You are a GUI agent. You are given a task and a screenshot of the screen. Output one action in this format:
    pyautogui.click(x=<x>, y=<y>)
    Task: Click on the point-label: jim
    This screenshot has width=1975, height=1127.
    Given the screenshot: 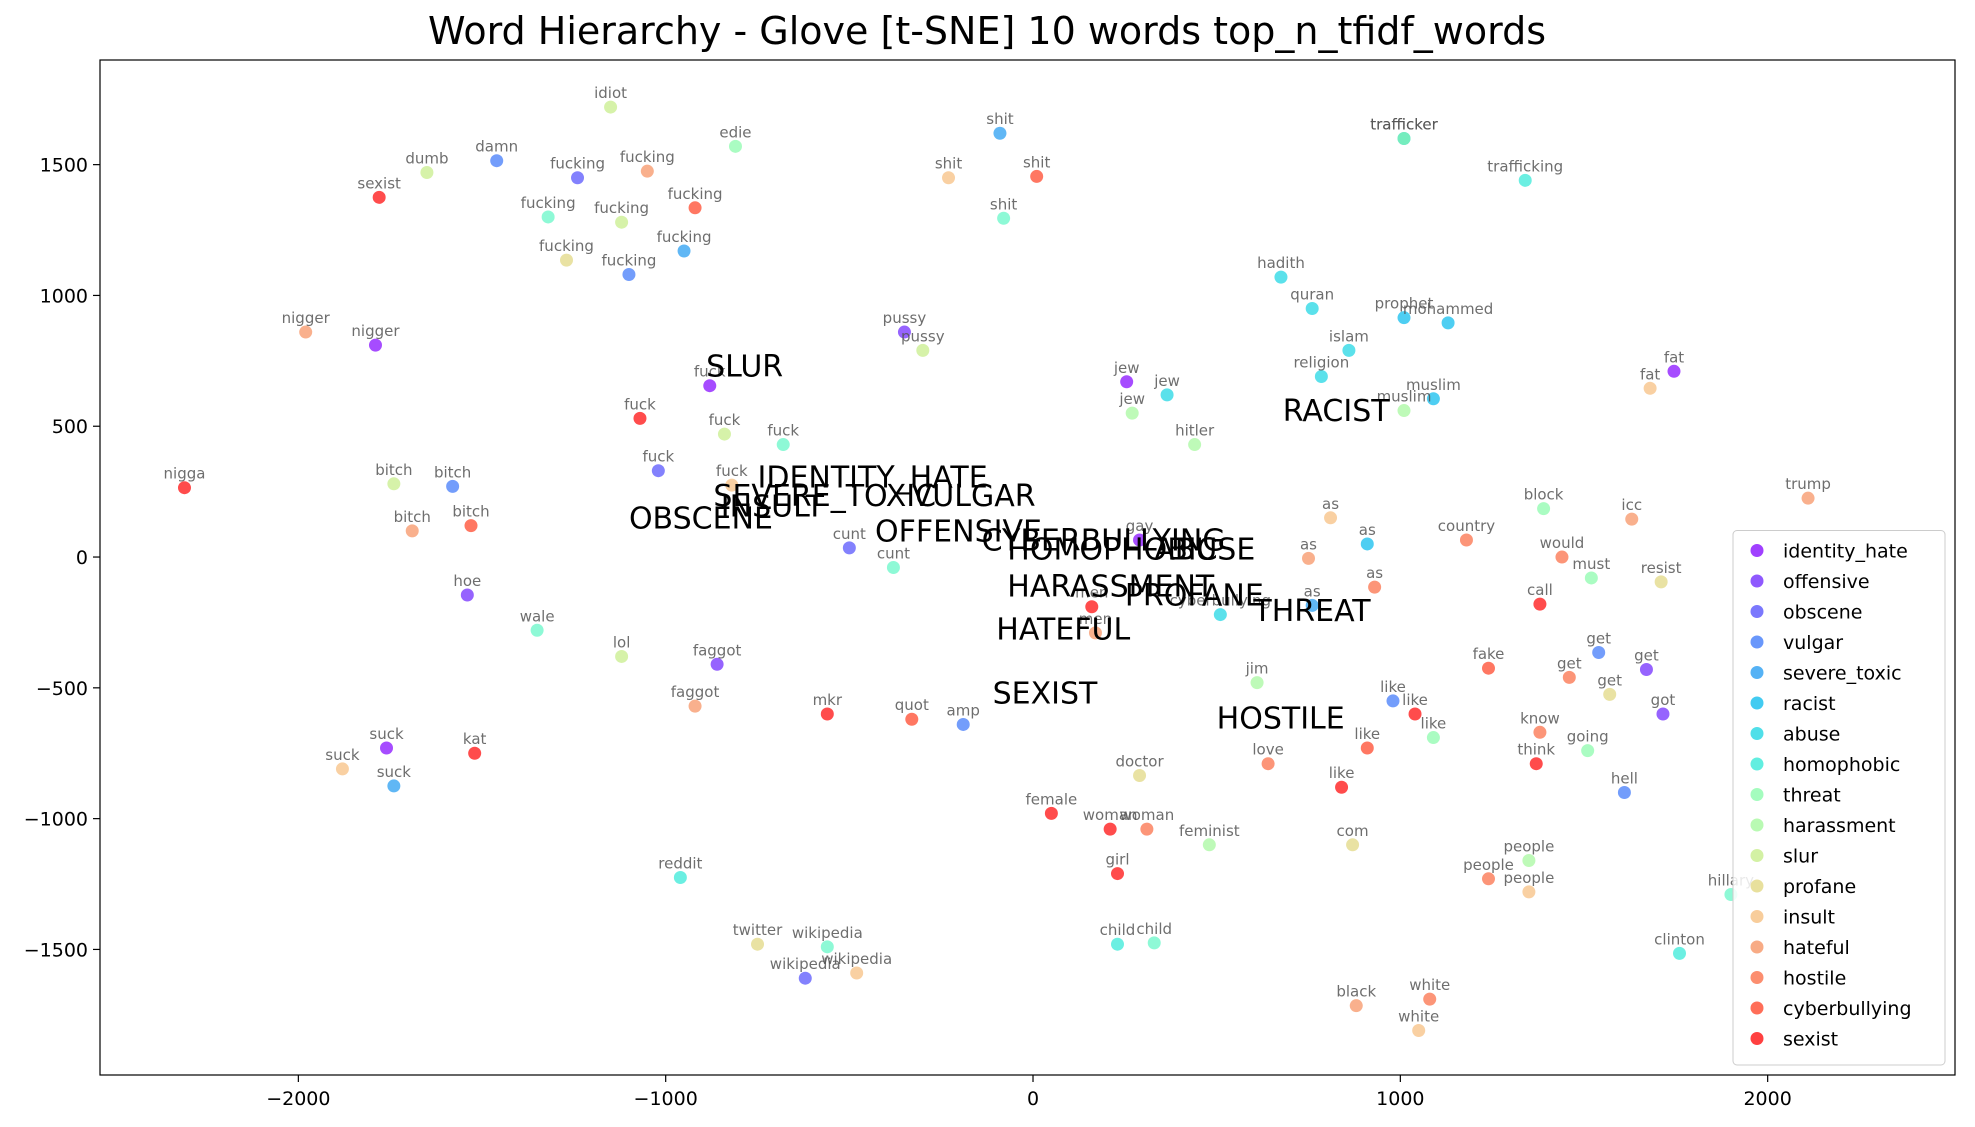 What is the action you would take?
    pyautogui.click(x=1257, y=669)
    